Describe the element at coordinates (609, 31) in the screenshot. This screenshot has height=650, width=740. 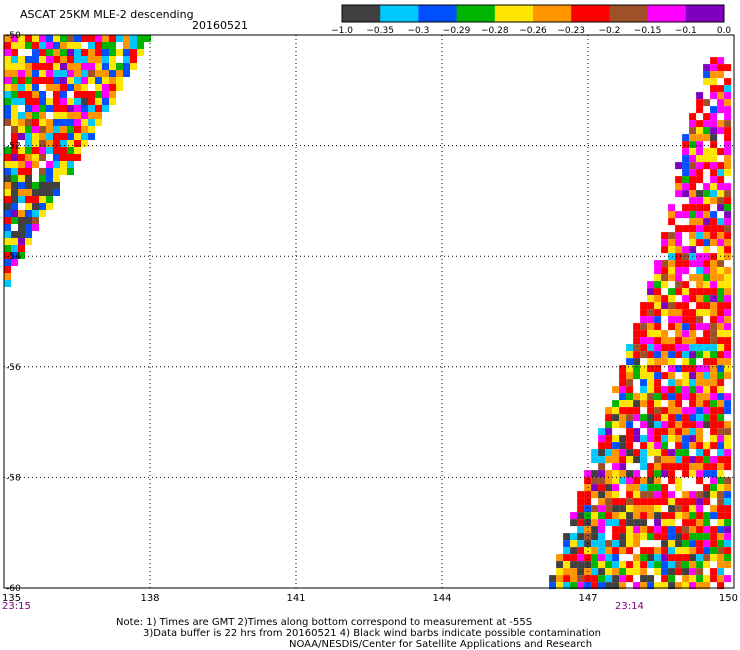
I see `legend-tick-label: −0.2` at that location.